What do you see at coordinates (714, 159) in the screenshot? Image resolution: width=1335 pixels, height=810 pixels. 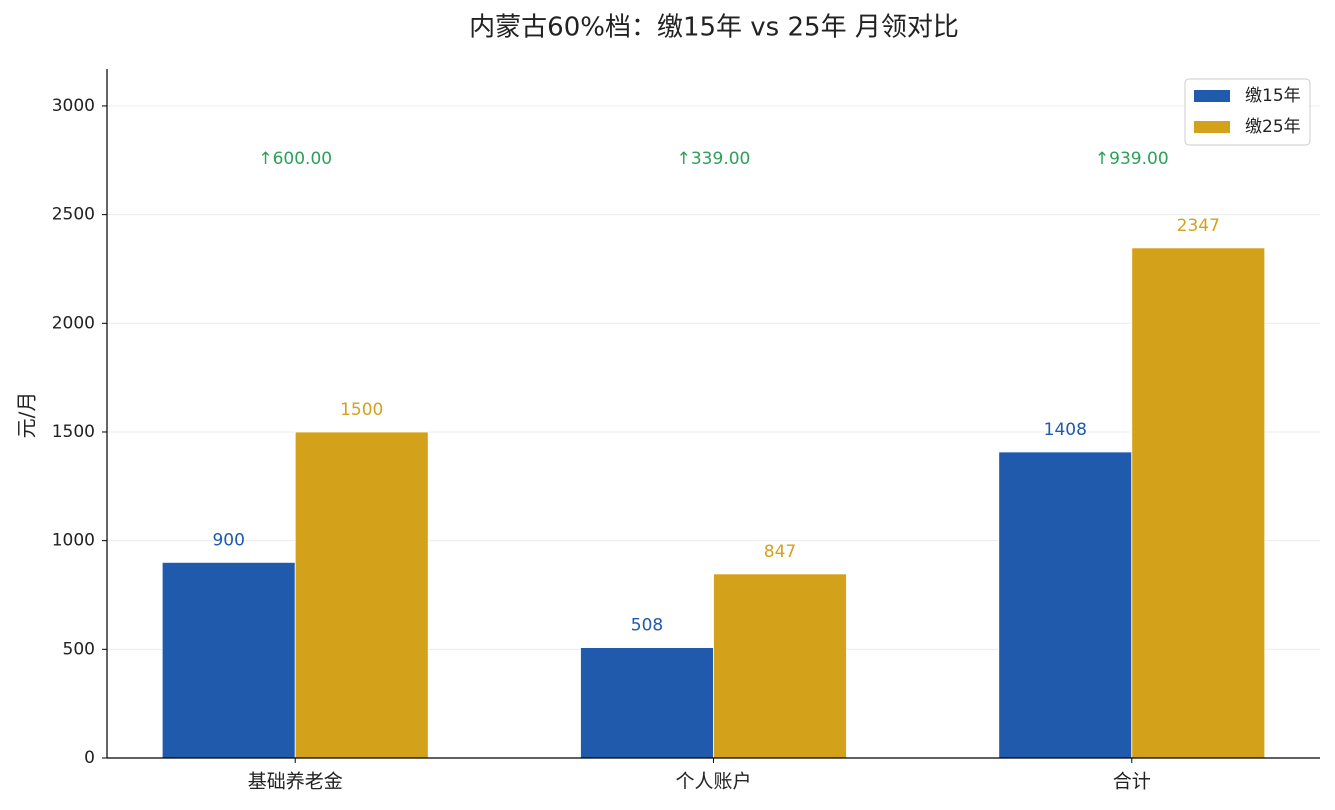 I see `annotation: ↑339.00` at bounding box center [714, 159].